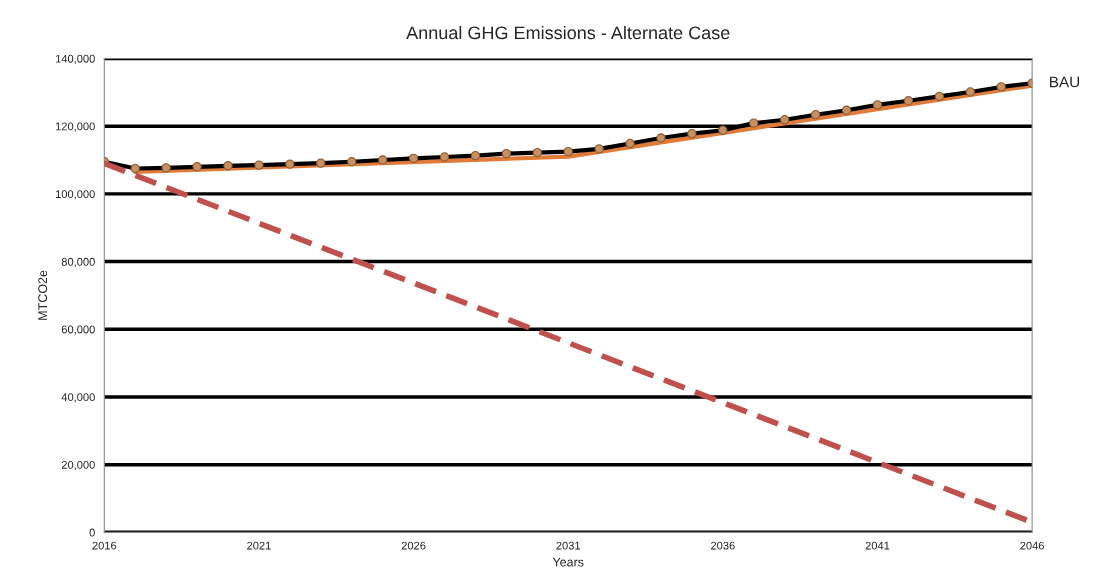  What do you see at coordinates (75, 127) in the screenshot?
I see `y-tick-label: 120,000` at bounding box center [75, 127].